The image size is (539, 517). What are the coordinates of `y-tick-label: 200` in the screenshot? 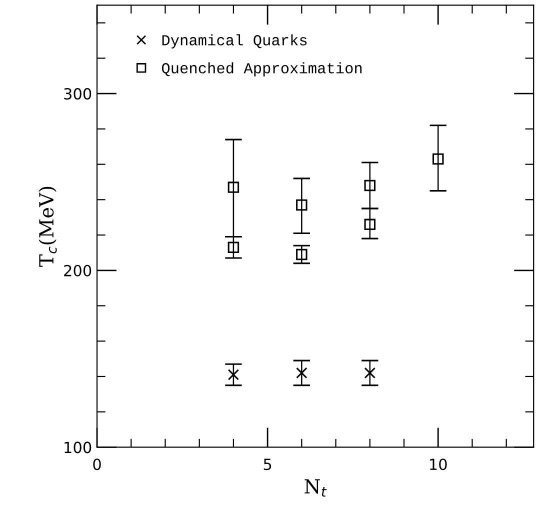 It's located at (78, 270).